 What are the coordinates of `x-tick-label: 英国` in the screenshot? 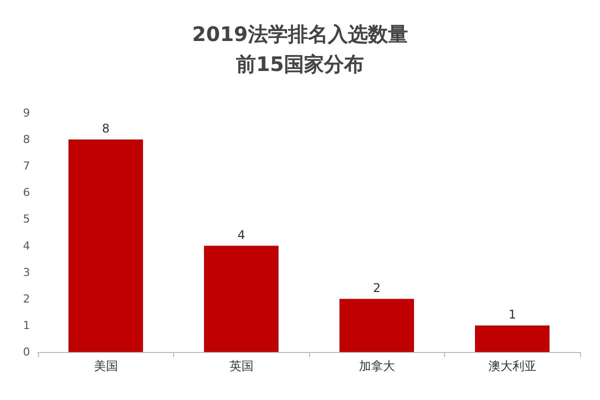 It's located at (241, 366).